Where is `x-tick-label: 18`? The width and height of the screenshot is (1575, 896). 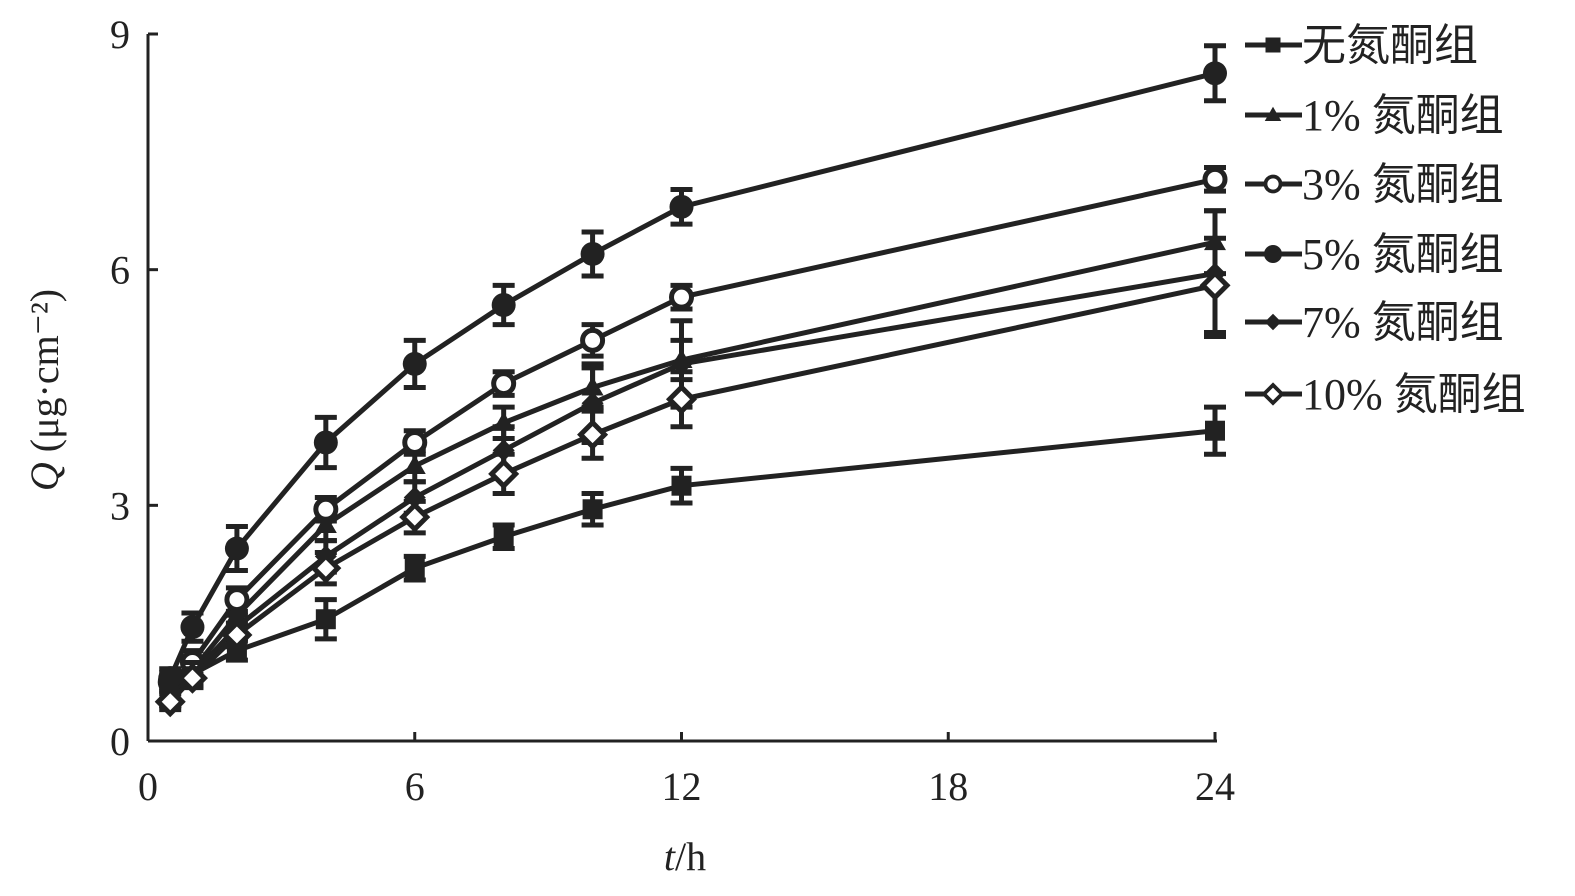 x-tick-label: 18 is located at coordinates (948, 786).